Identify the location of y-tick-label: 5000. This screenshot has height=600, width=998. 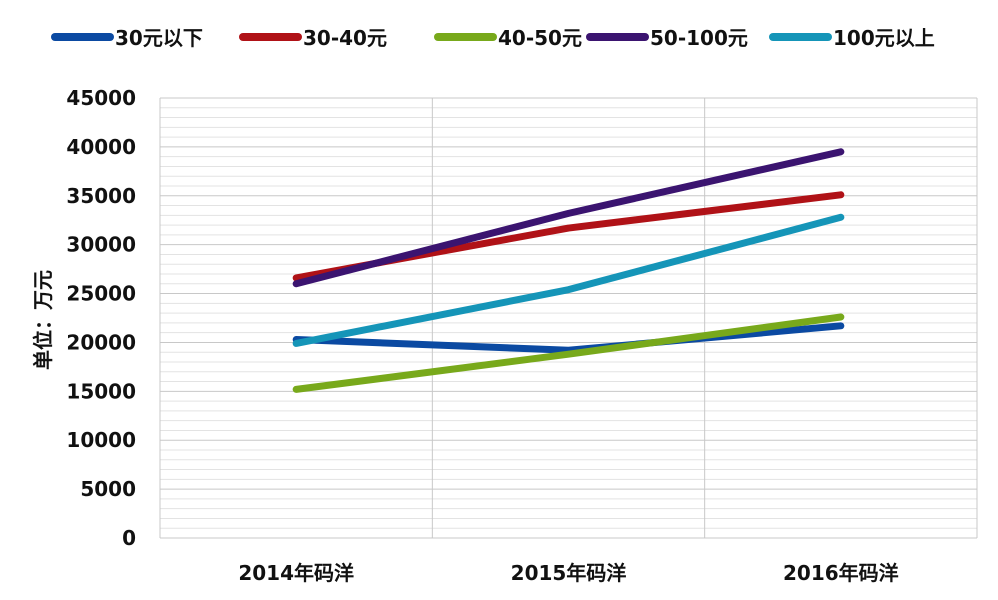
(108, 489).